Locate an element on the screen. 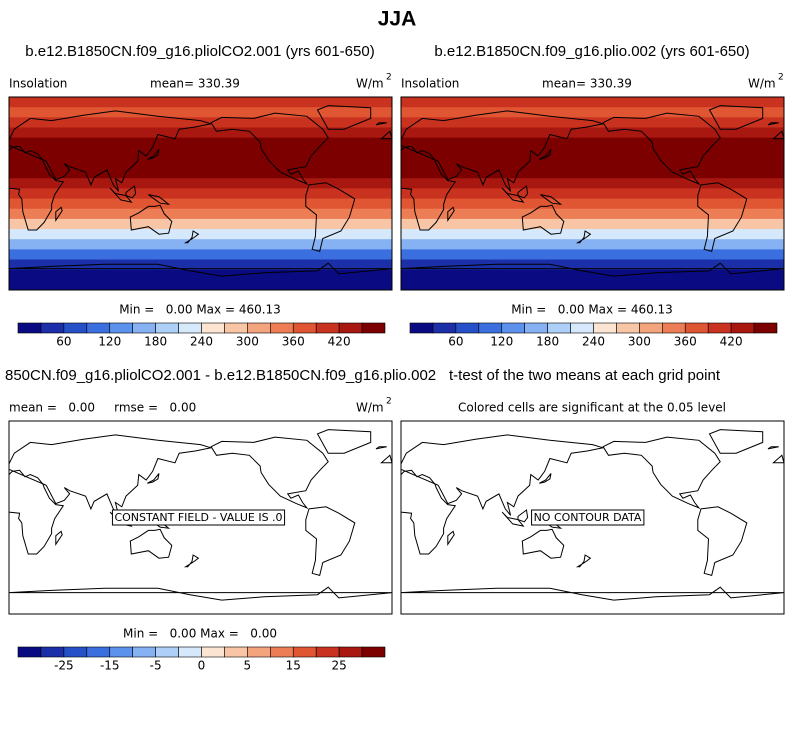  figure-title: JJA is located at coordinates (397, 19).